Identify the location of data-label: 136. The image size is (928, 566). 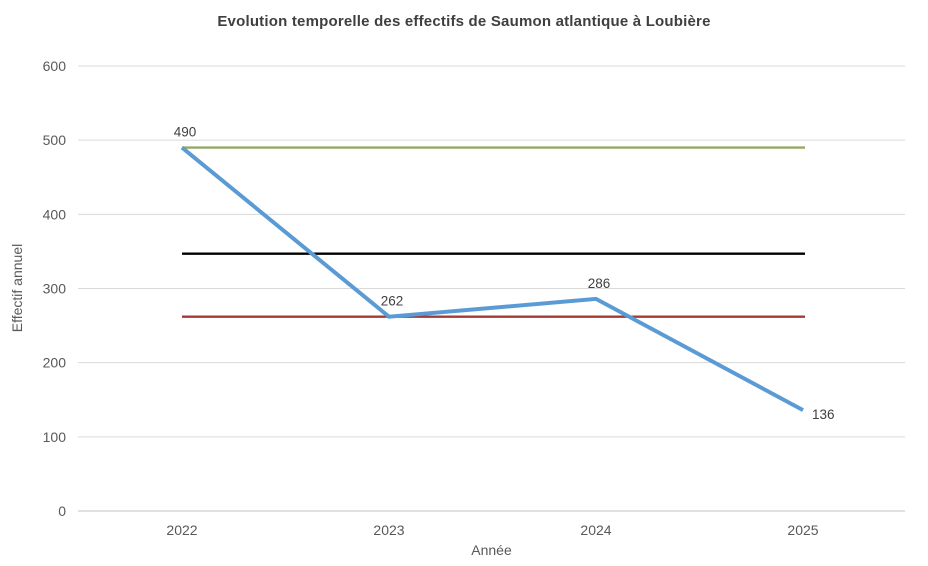
(823, 414).